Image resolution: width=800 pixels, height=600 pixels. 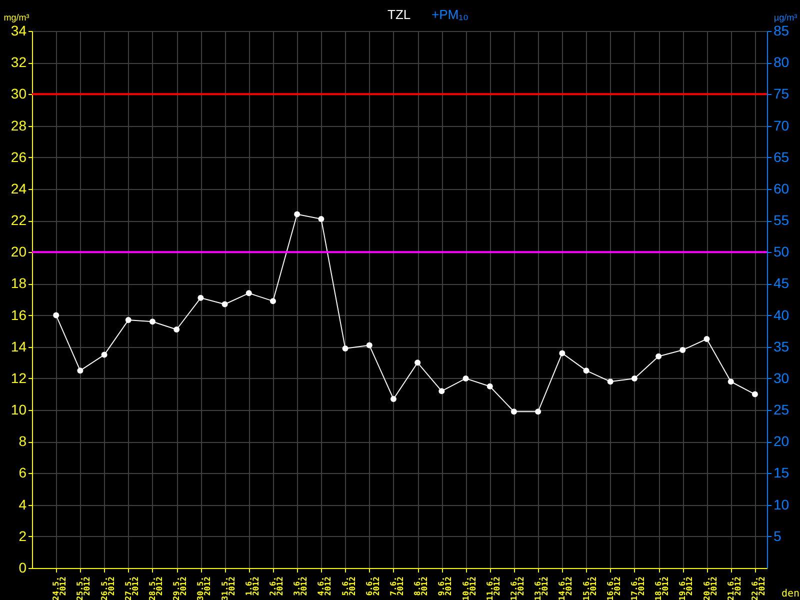 What do you see at coordinates (18, 252) in the screenshot?
I see `y-tick-label: 20` at bounding box center [18, 252].